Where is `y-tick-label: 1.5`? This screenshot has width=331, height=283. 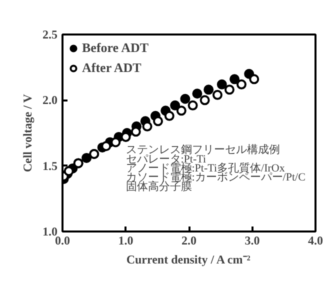
y-tick-label: 1.5 is located at coordinates (50, 165).